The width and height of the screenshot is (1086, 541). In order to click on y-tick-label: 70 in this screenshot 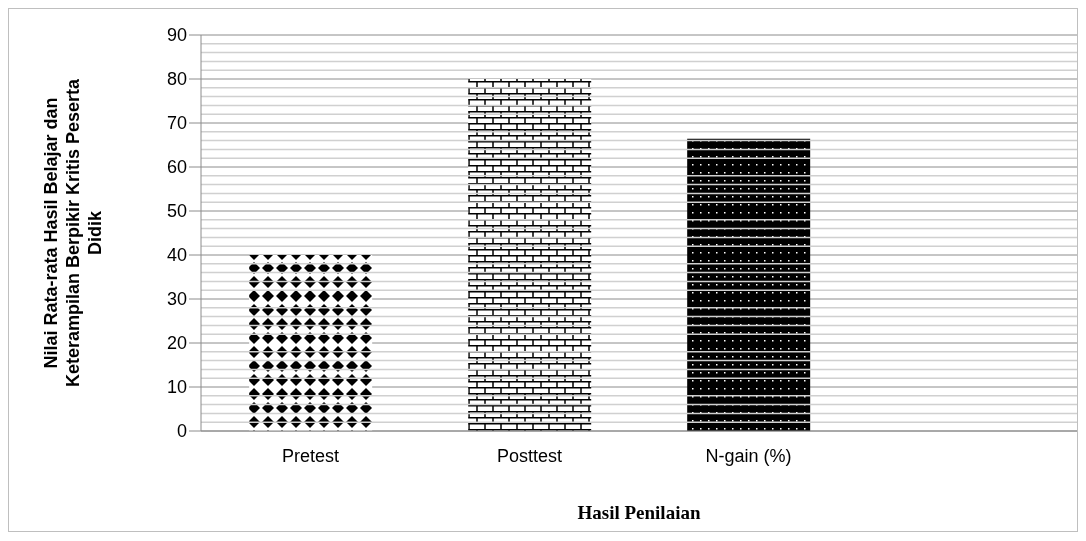, I will do `click(176, 123)`.